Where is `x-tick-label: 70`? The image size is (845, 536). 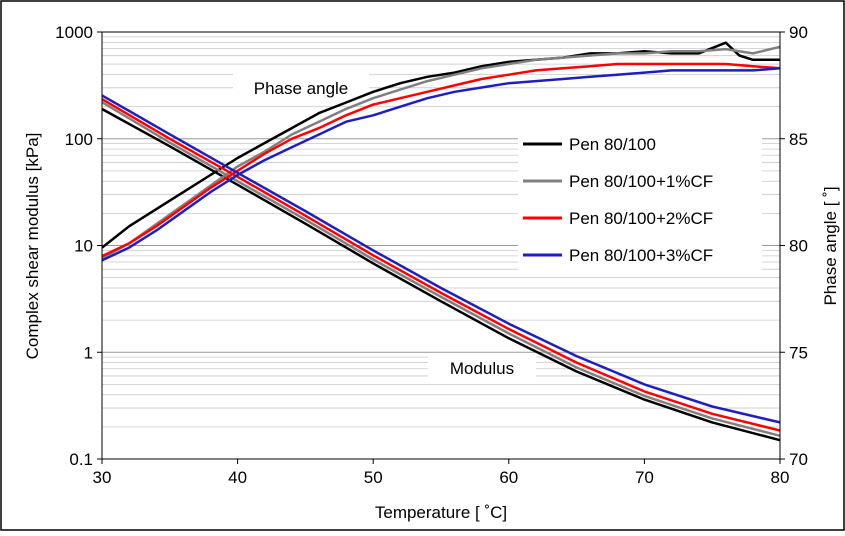 x-tick-label: 70 is located at coordinates (644, 477).